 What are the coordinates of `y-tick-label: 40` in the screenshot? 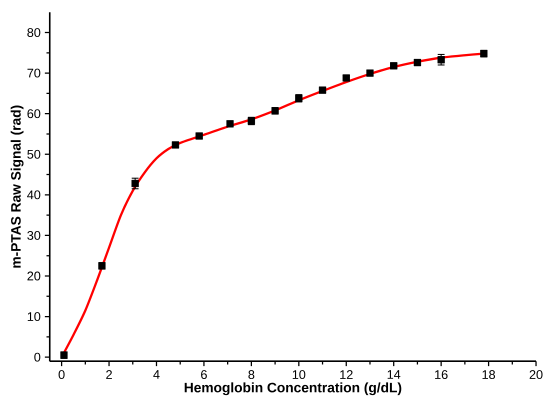 It's located at (33, 195).